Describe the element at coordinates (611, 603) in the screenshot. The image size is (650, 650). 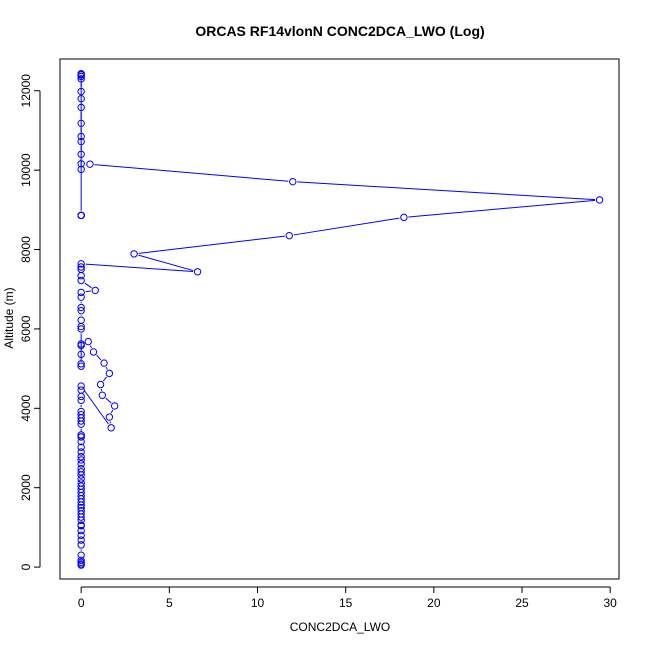
I see `x-tick-label: 30` at that location.